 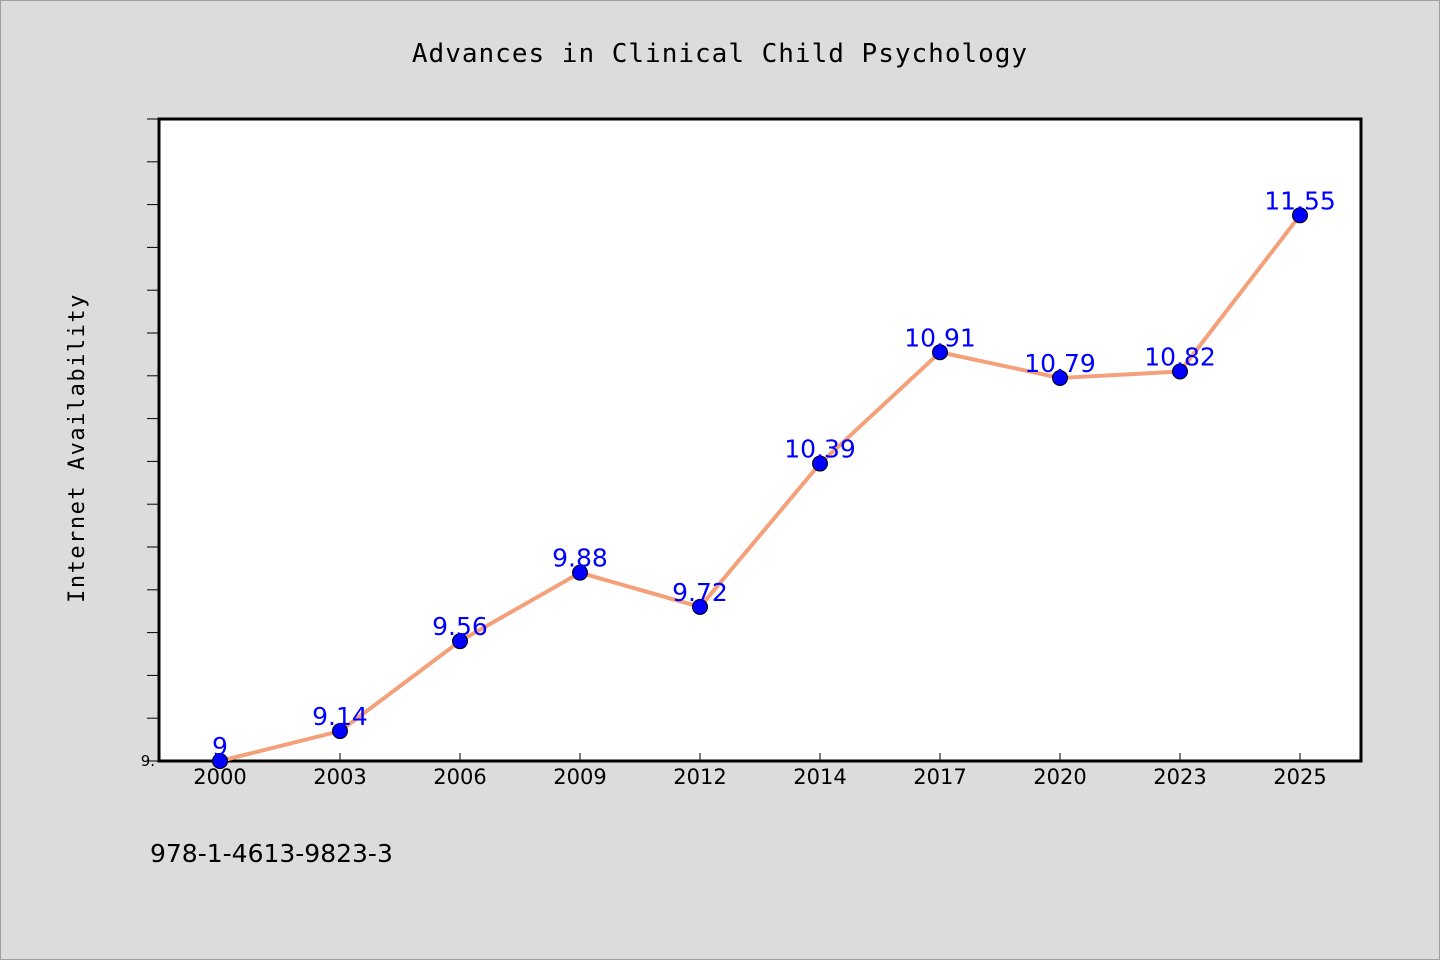 I want to click on x-tick-label: 2014, so click(x=819, y=777).